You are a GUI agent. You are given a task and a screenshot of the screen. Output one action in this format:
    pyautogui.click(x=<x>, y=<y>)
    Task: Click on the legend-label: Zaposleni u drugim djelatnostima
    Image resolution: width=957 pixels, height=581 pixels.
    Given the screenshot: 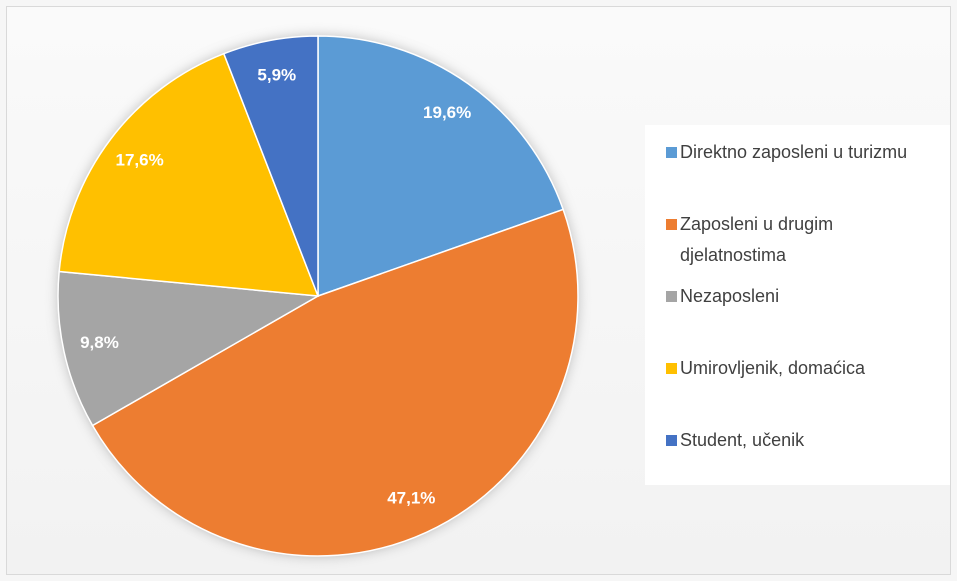 What is the action you would take?
    pyautogui.click(x=757, y=239)
    